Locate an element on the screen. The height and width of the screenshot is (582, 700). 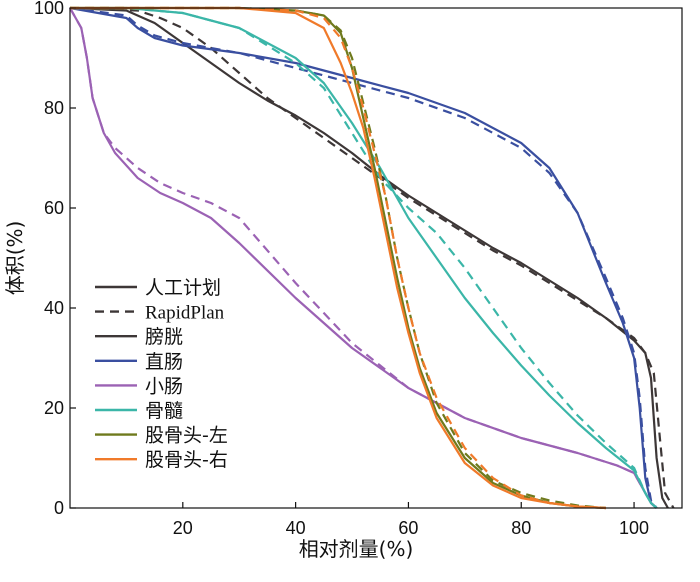
legend-label-膀胱: 膀胱 is located at coordinates (164, 337).